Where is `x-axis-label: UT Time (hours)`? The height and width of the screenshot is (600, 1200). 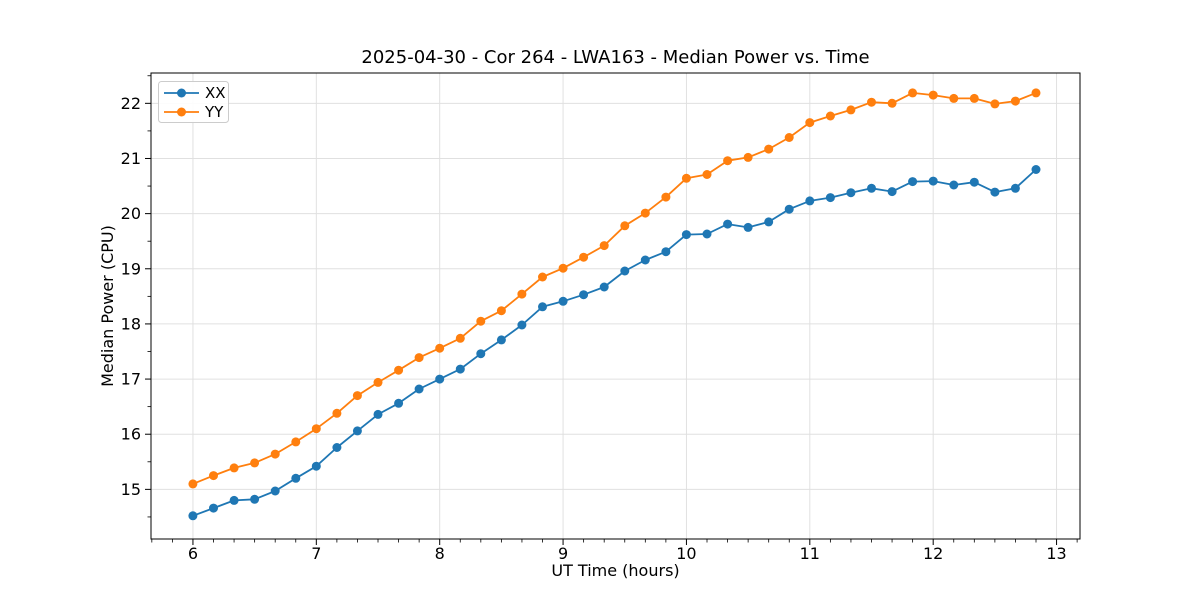 x-axis-label: UT Time (hours) is located at coordinates (615, 570).